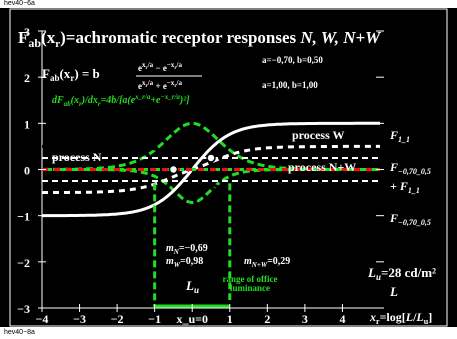 Image resolution: width=457 pixels, height=339 pixels. What do you see at coordinates (250, 279) in the screenshot?
I see `label-range-1: range of office` at bounding box center [250, 279].